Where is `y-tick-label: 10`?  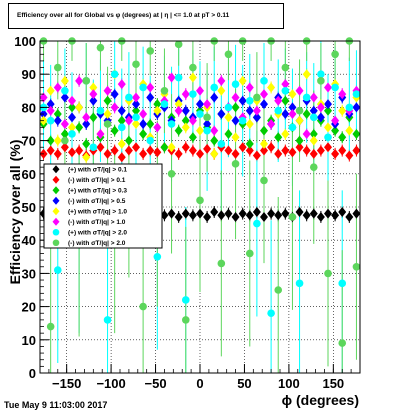 y-tick-label: 10 is located at coordinates (29, 340).